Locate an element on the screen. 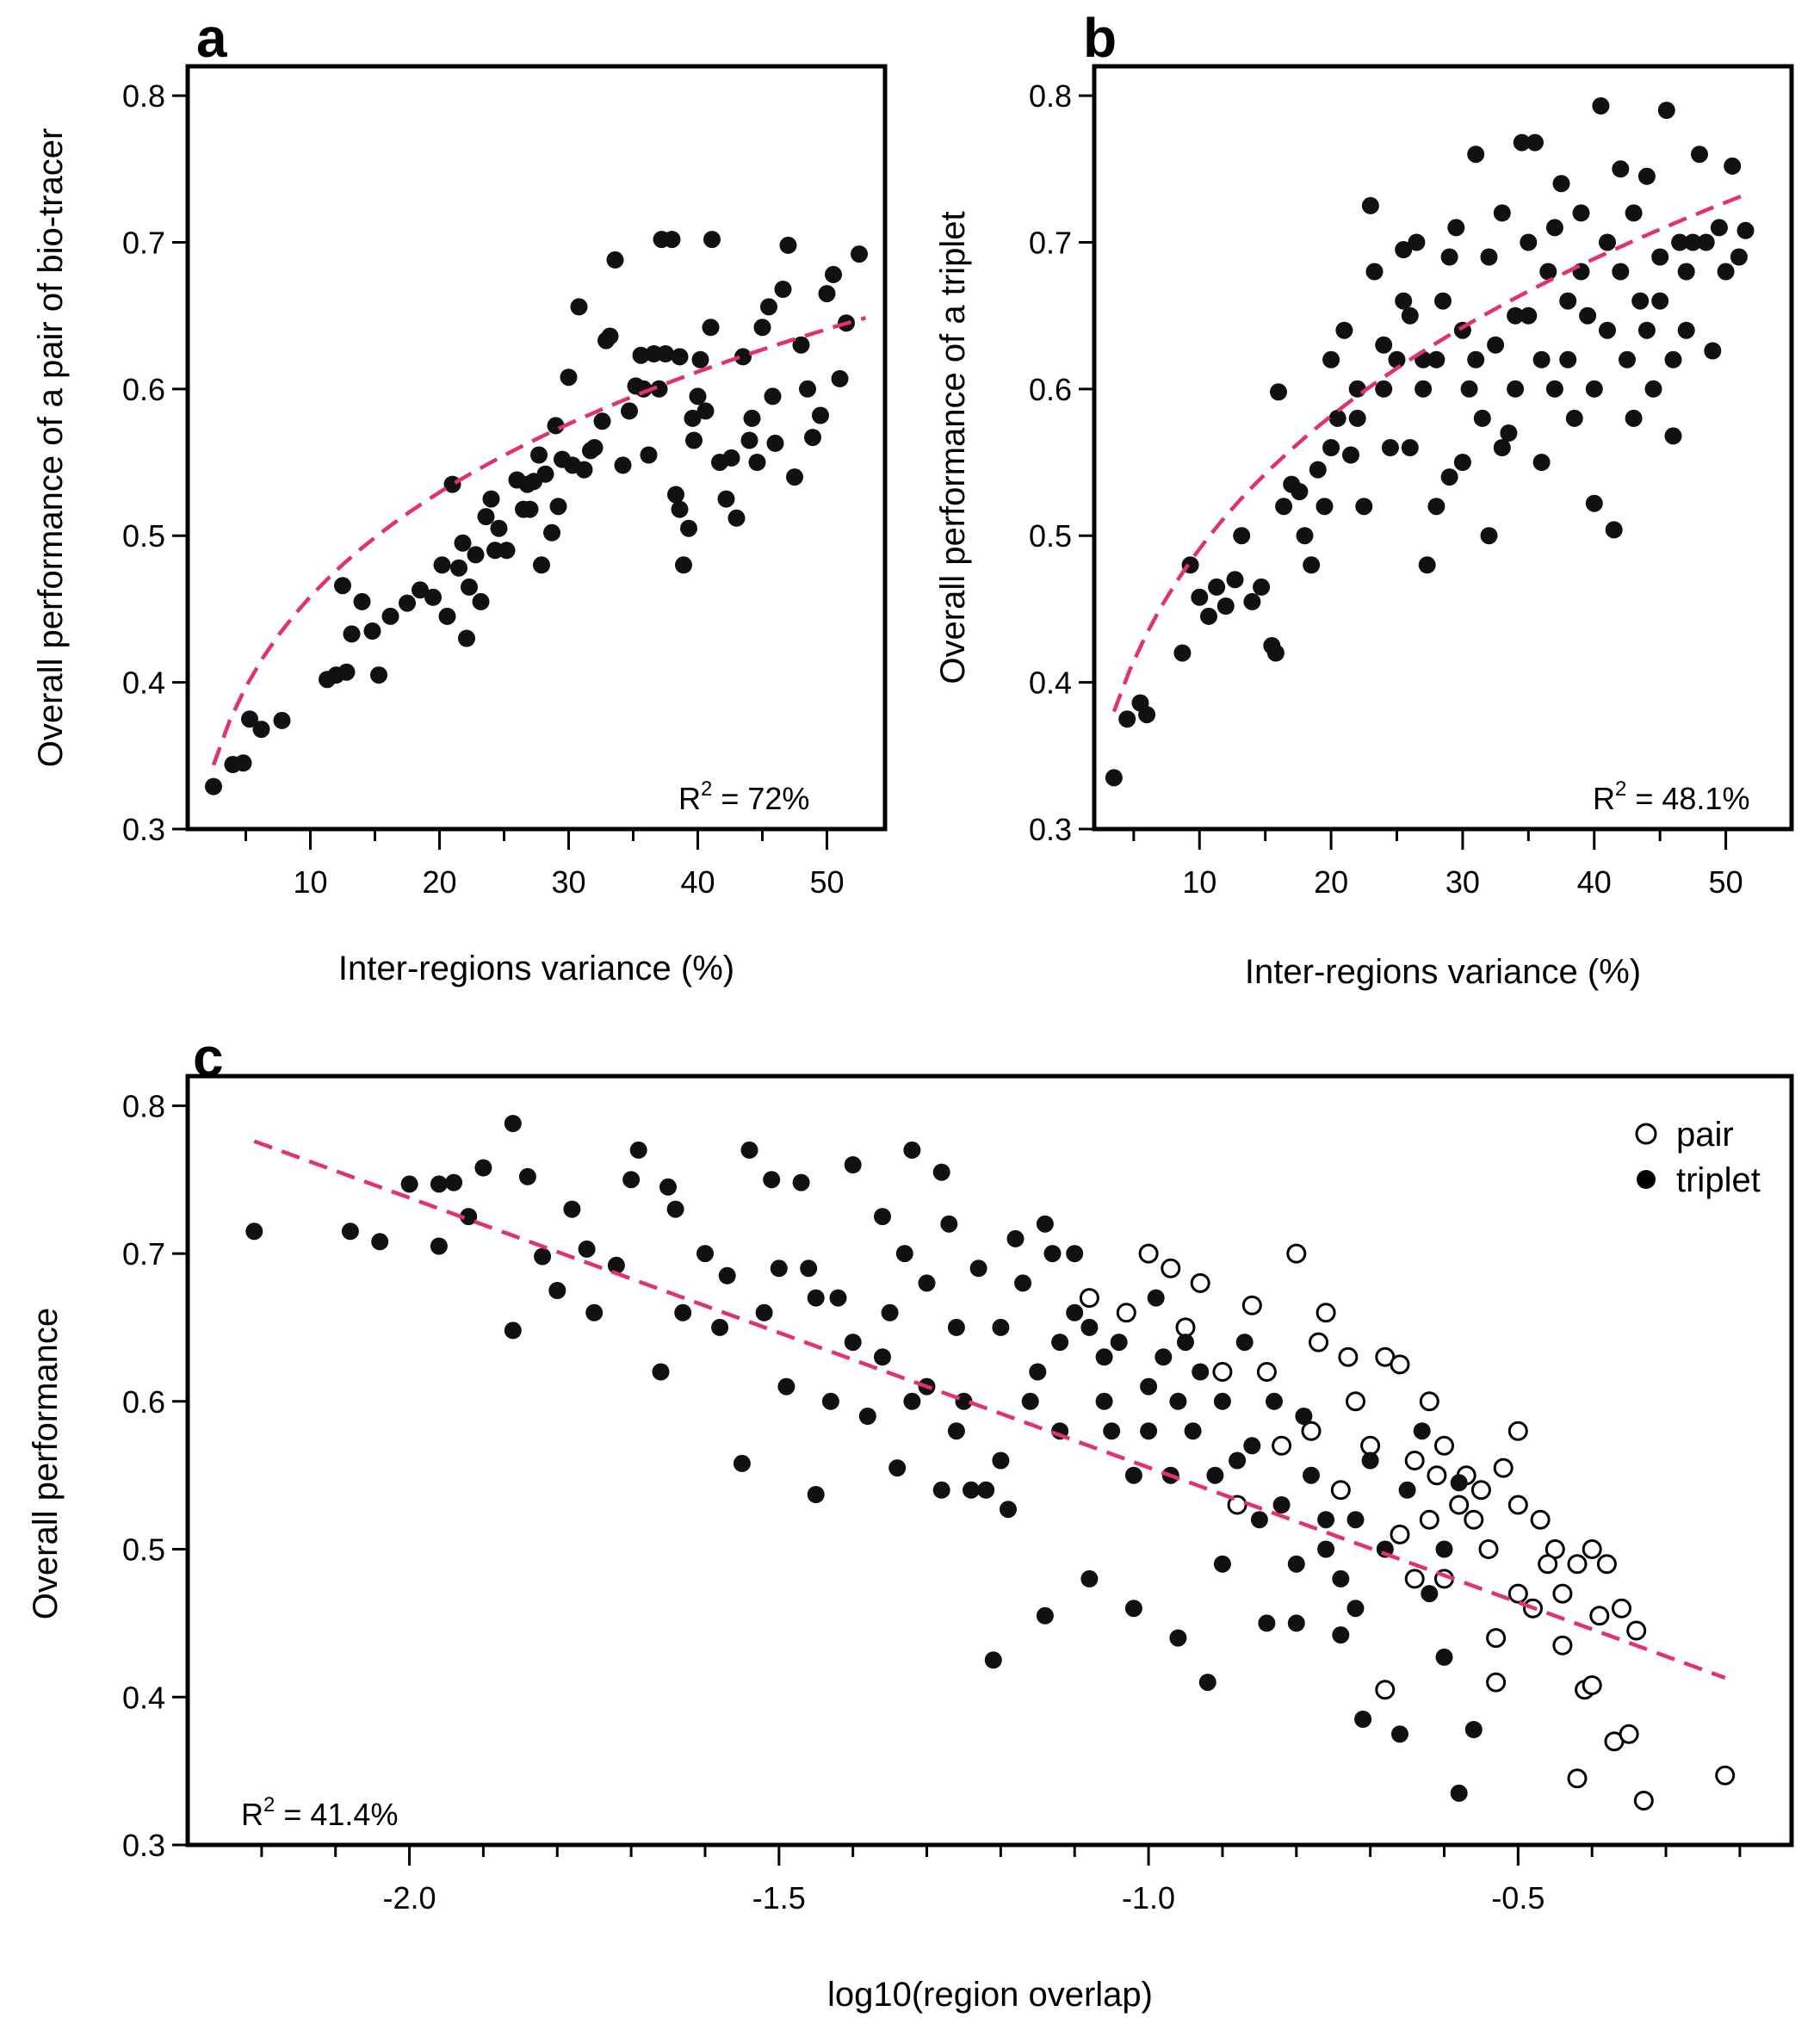  x-tick-label: 30 is located at coordinates (568, 882).